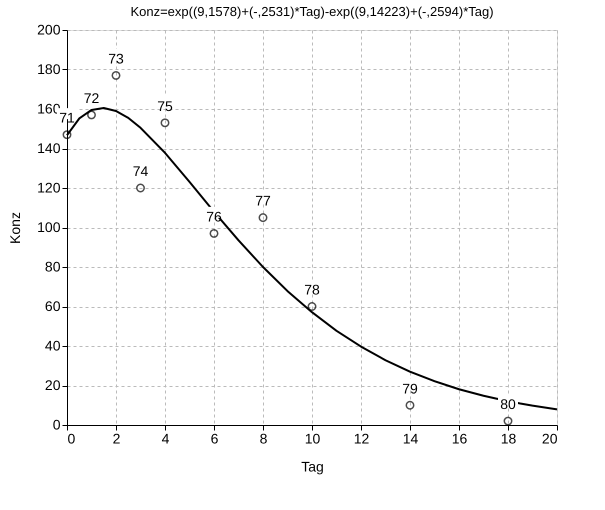  I want to click on y-tick-label: 120, so click(49, 188).